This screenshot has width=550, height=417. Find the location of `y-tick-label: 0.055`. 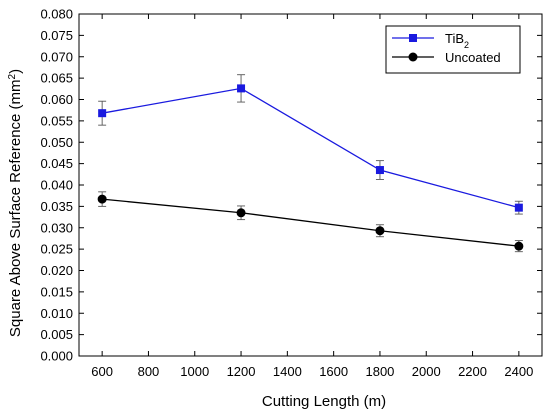

y-tick-label: 0.055 is located at coordinates (56, 120).